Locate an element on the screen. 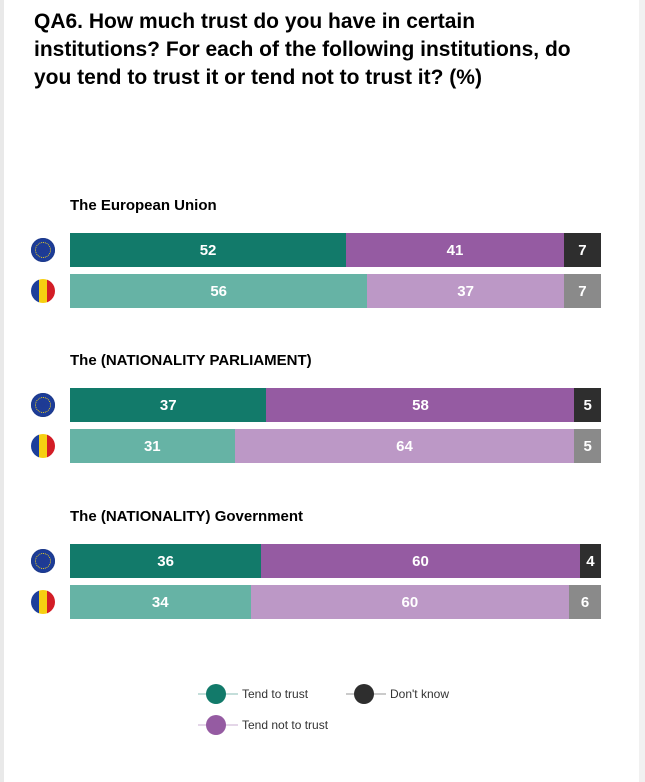  bar-segment-not-trust: 41 is located at coordinates (455, 250).